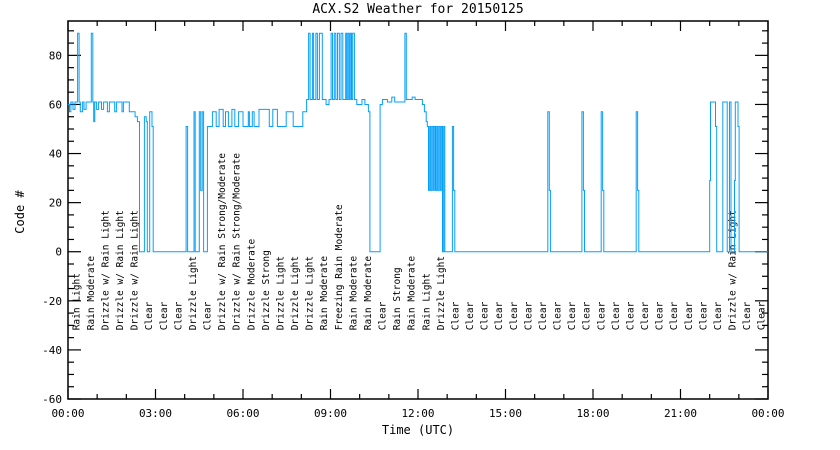 Image resolution: width=840 pixels, height=450 pixels. I want to click on x-axis-label: Time (UTC), so click(418, 430).